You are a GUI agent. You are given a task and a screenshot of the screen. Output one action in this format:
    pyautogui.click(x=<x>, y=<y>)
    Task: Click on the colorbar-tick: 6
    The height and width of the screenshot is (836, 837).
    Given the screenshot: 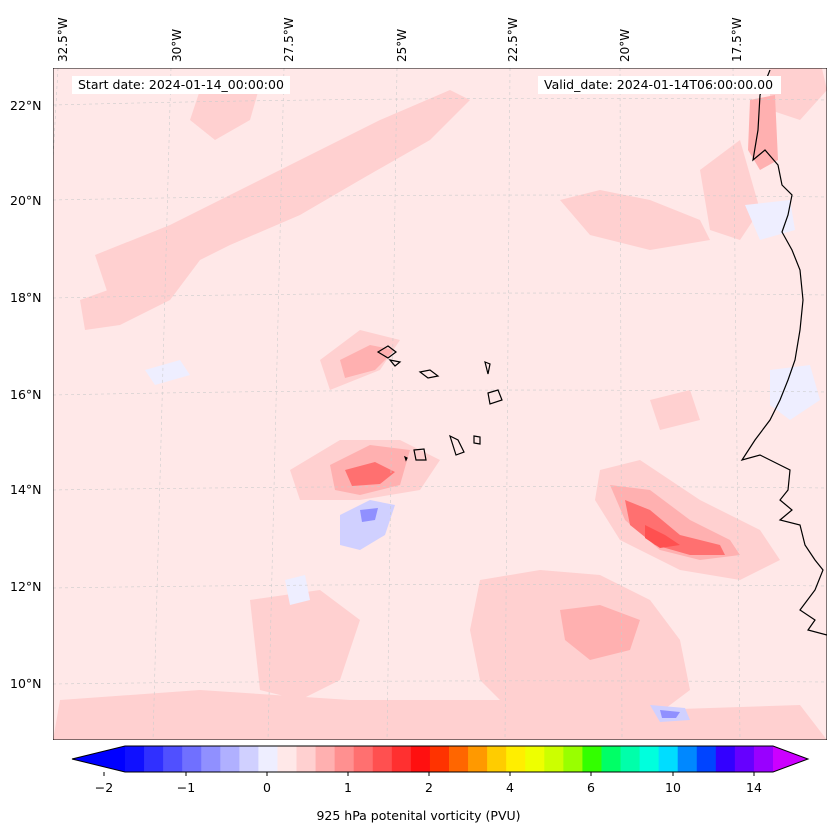 What is the action you would take?
    pyautogui.click(x=591, y=787)
    